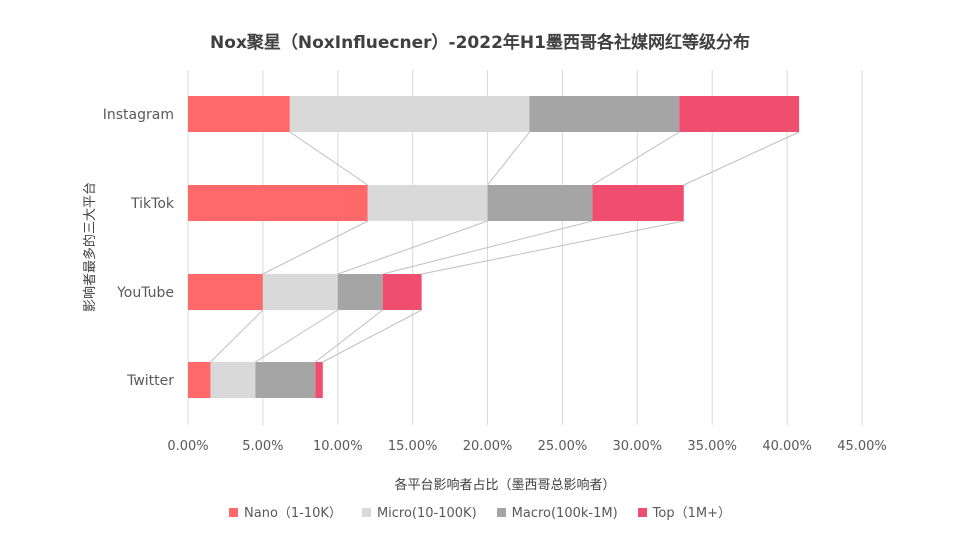 The width and height of the screenshot is (960, 547). What do you see at coordinates (488, 446) in the screenshot?
I see `x-tick-label: 20.00%` at bounding box center [488, 446].